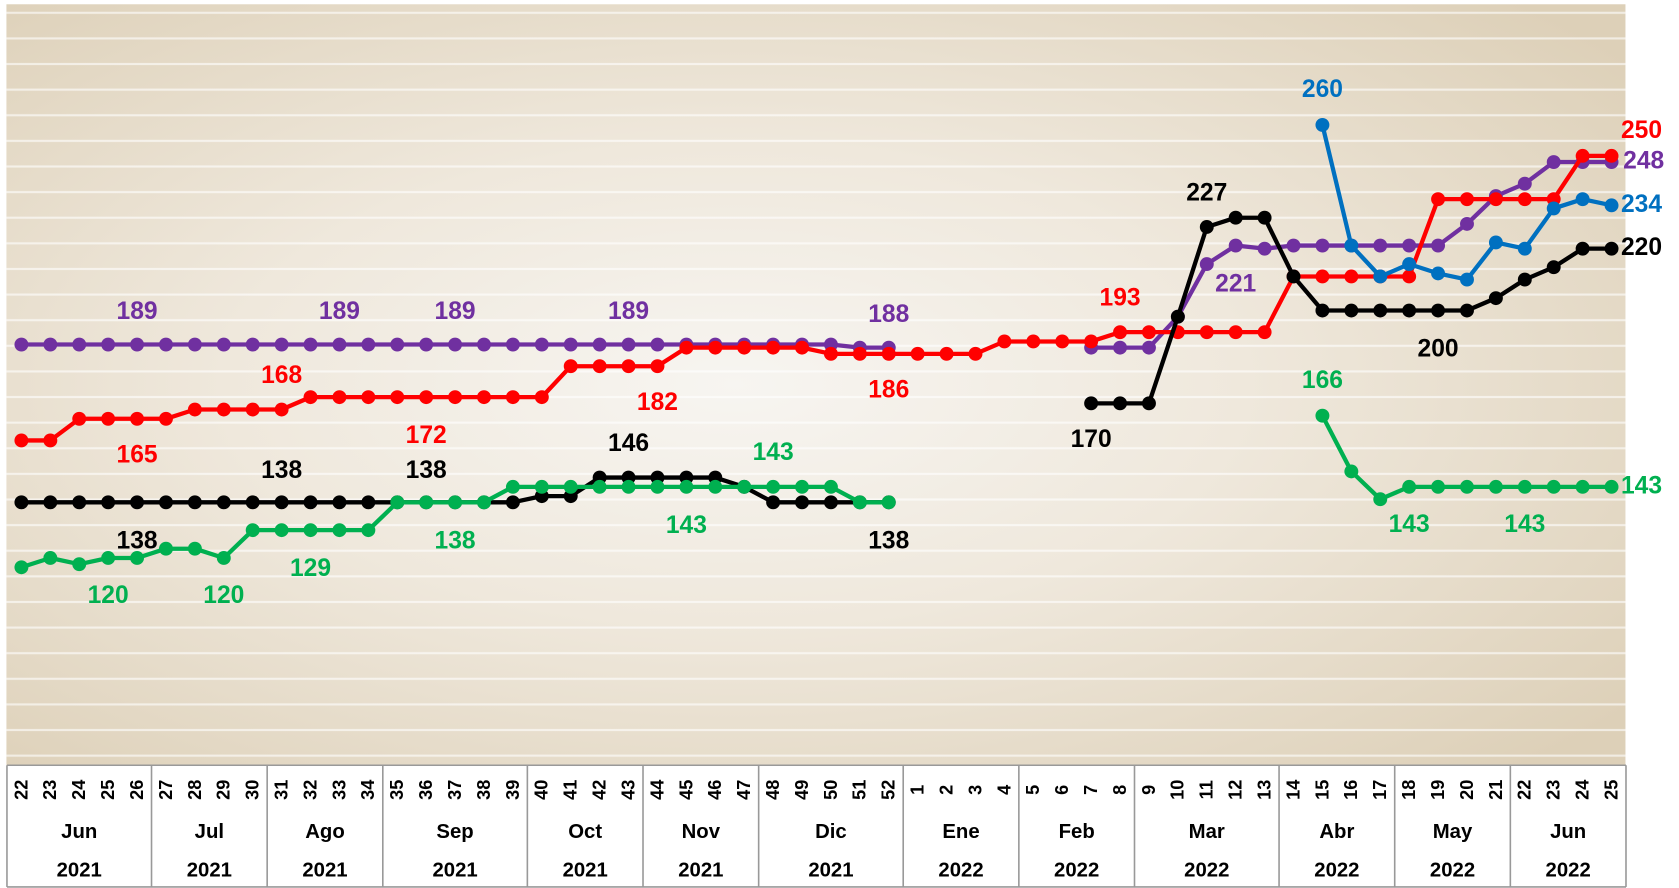  I want to click on week-label: 10, so click(1178, 790).